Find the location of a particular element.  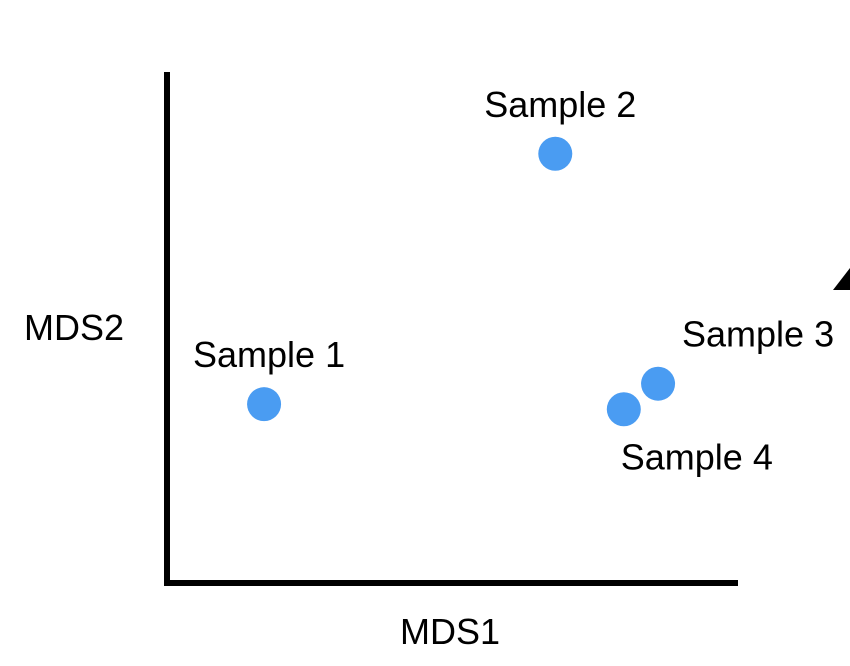

x-axis-label: MDS1 is located at coordinates (450, 631).